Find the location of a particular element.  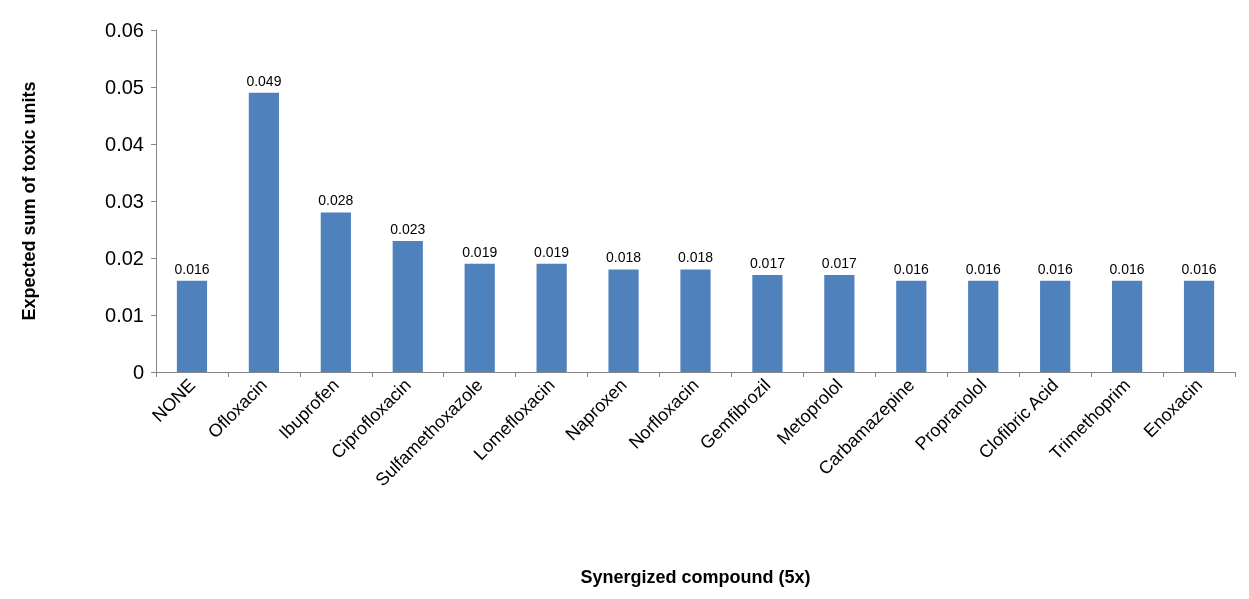

y-tick-label: 0.01 is located at coordinates (124, 315).